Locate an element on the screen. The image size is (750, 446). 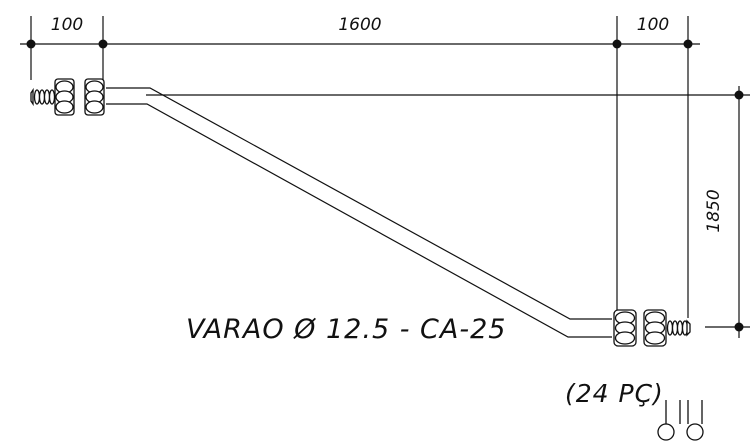
bar-specification-label: VARAO Ø 12.5 - CA-25 is located at coordinates (346, 329).